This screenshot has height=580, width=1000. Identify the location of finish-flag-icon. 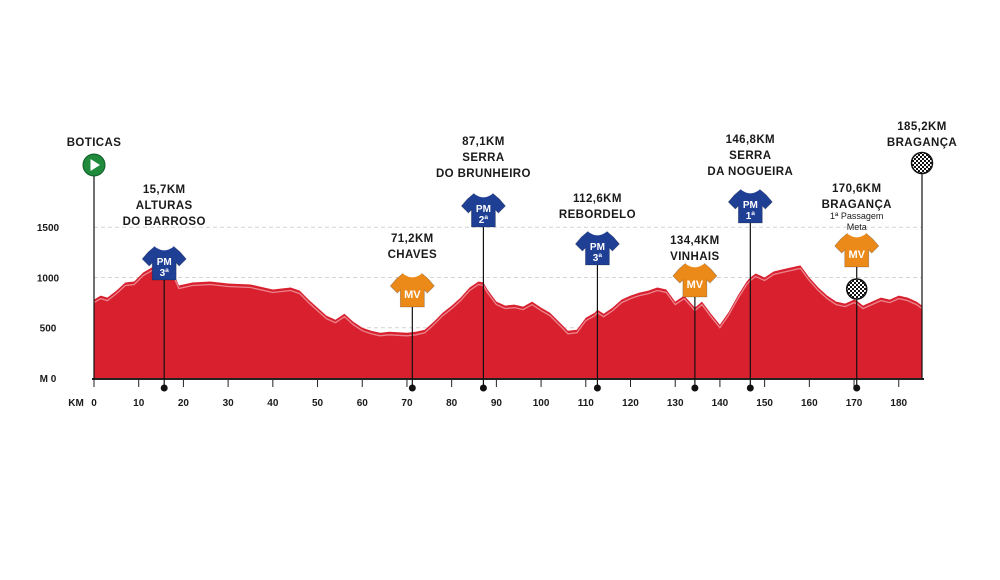
(922, 163).